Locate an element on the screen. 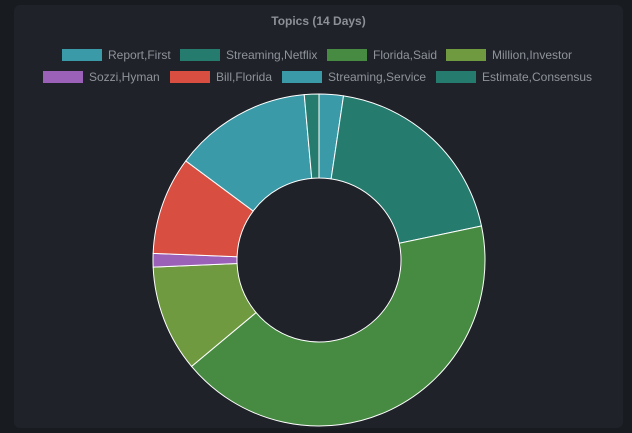 This screenshot has height=433, width=632. legend-item: Streaming,Service is located at coordinates (354, 77).